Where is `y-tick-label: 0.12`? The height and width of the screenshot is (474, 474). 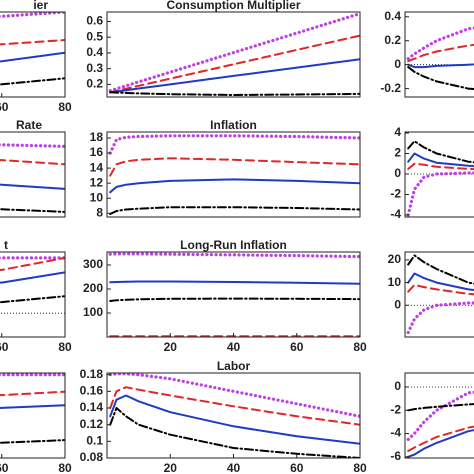 y-tick-label: 0.12 is located at coordinates (92, 424).